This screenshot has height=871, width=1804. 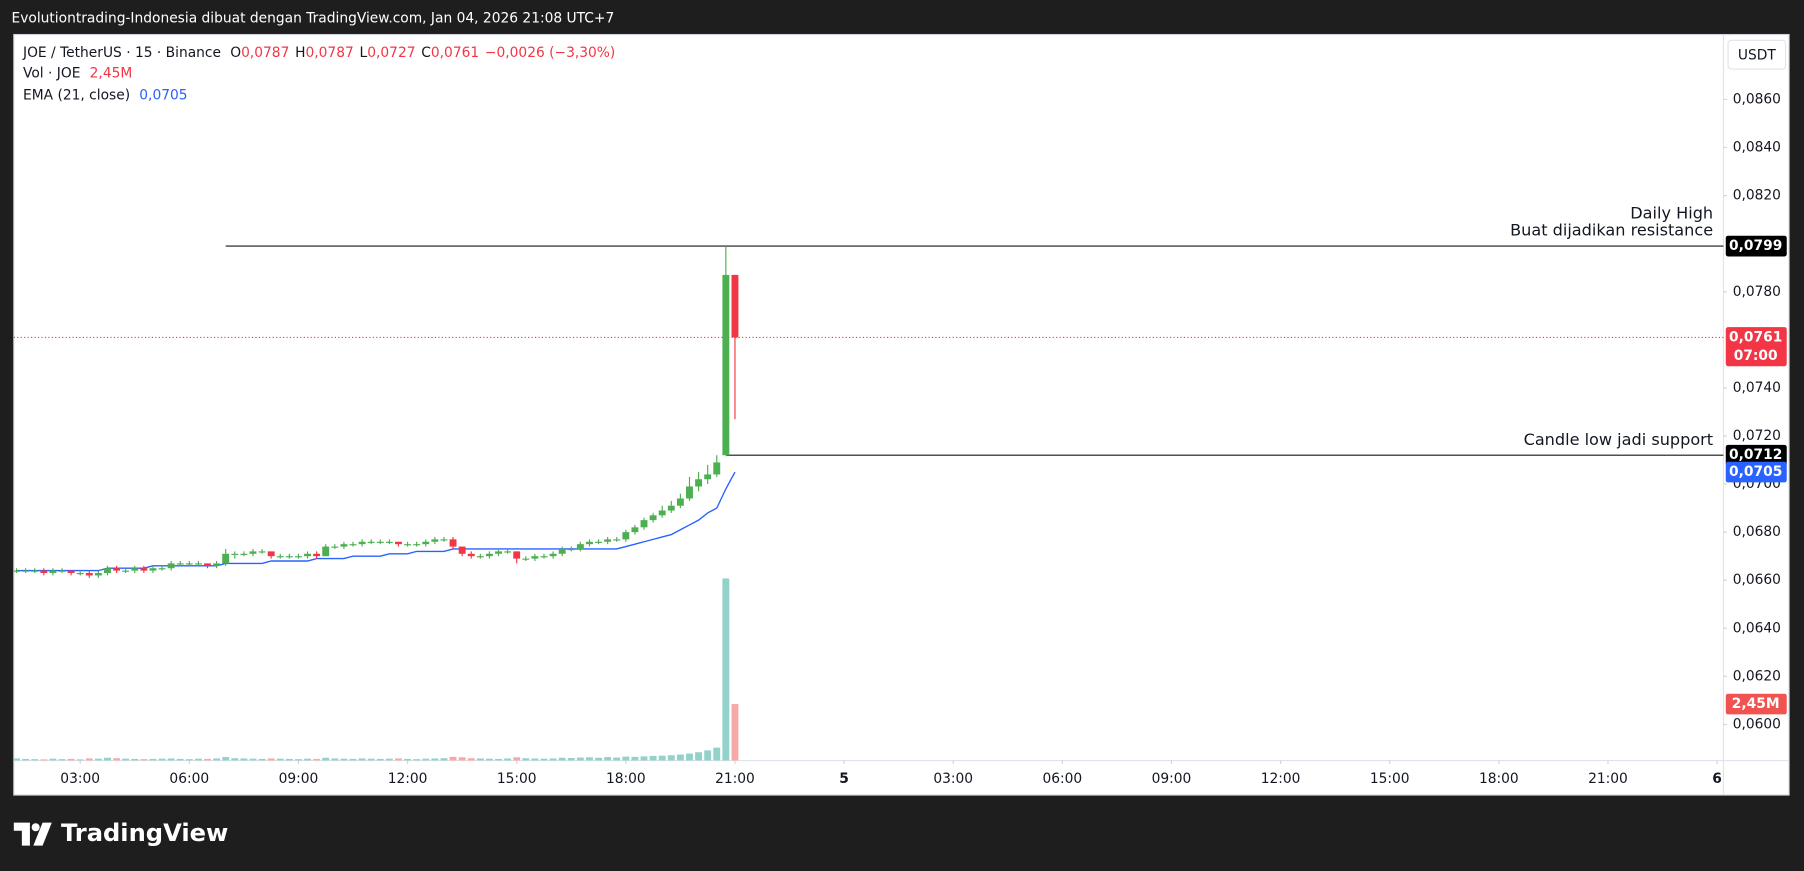 I want to click on volume-label: 2,45M, so click(x=1756, y=704).